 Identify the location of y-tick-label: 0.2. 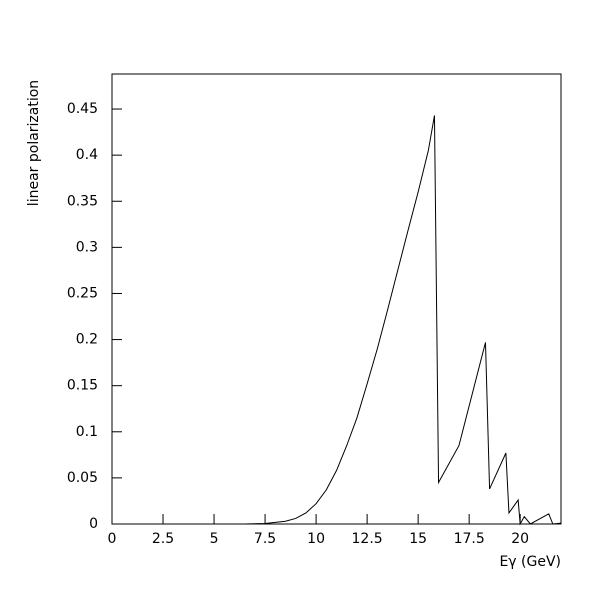
(87, 340).